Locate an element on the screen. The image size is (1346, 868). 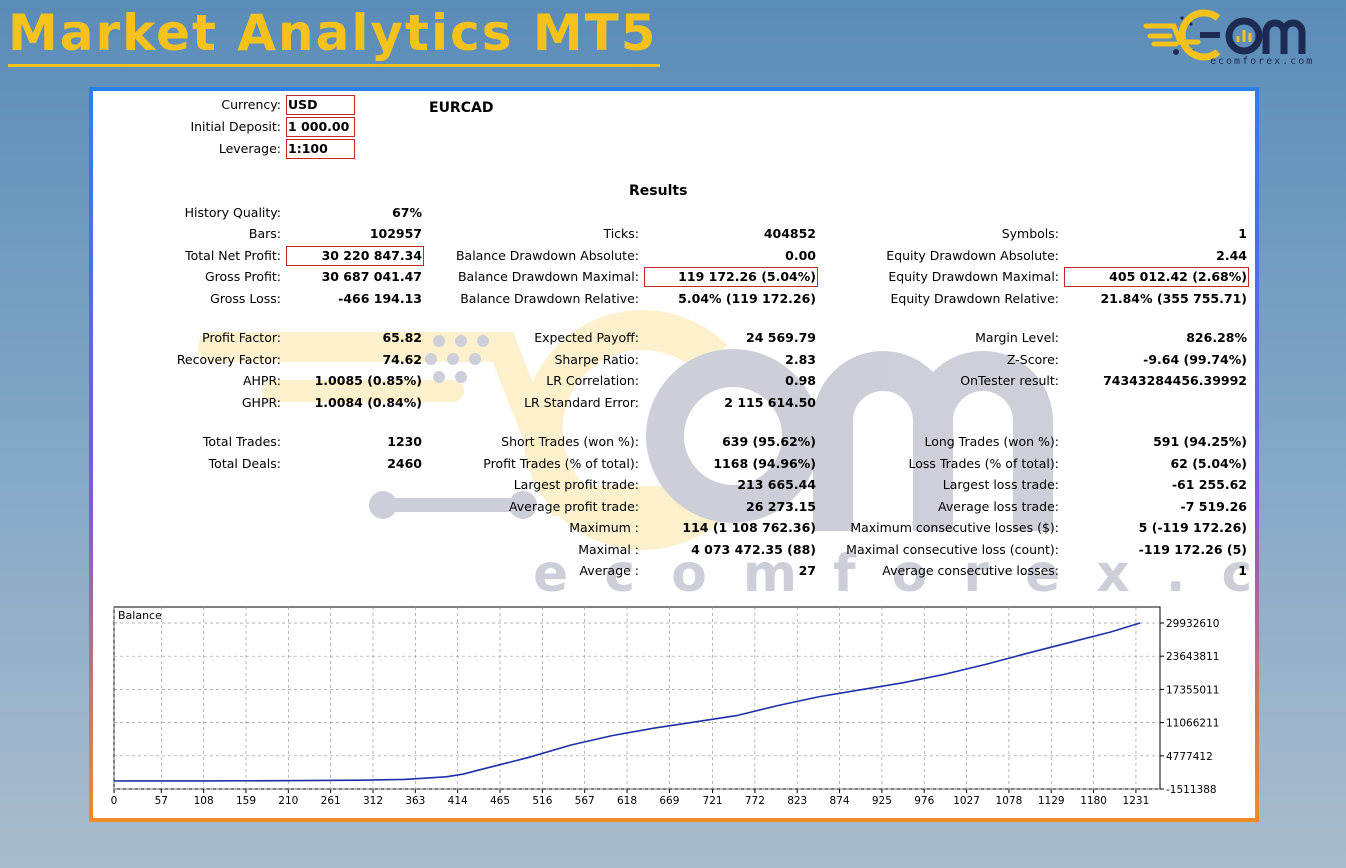
x-tick-label-24: 1231 is located at coordinates (1136, 801).